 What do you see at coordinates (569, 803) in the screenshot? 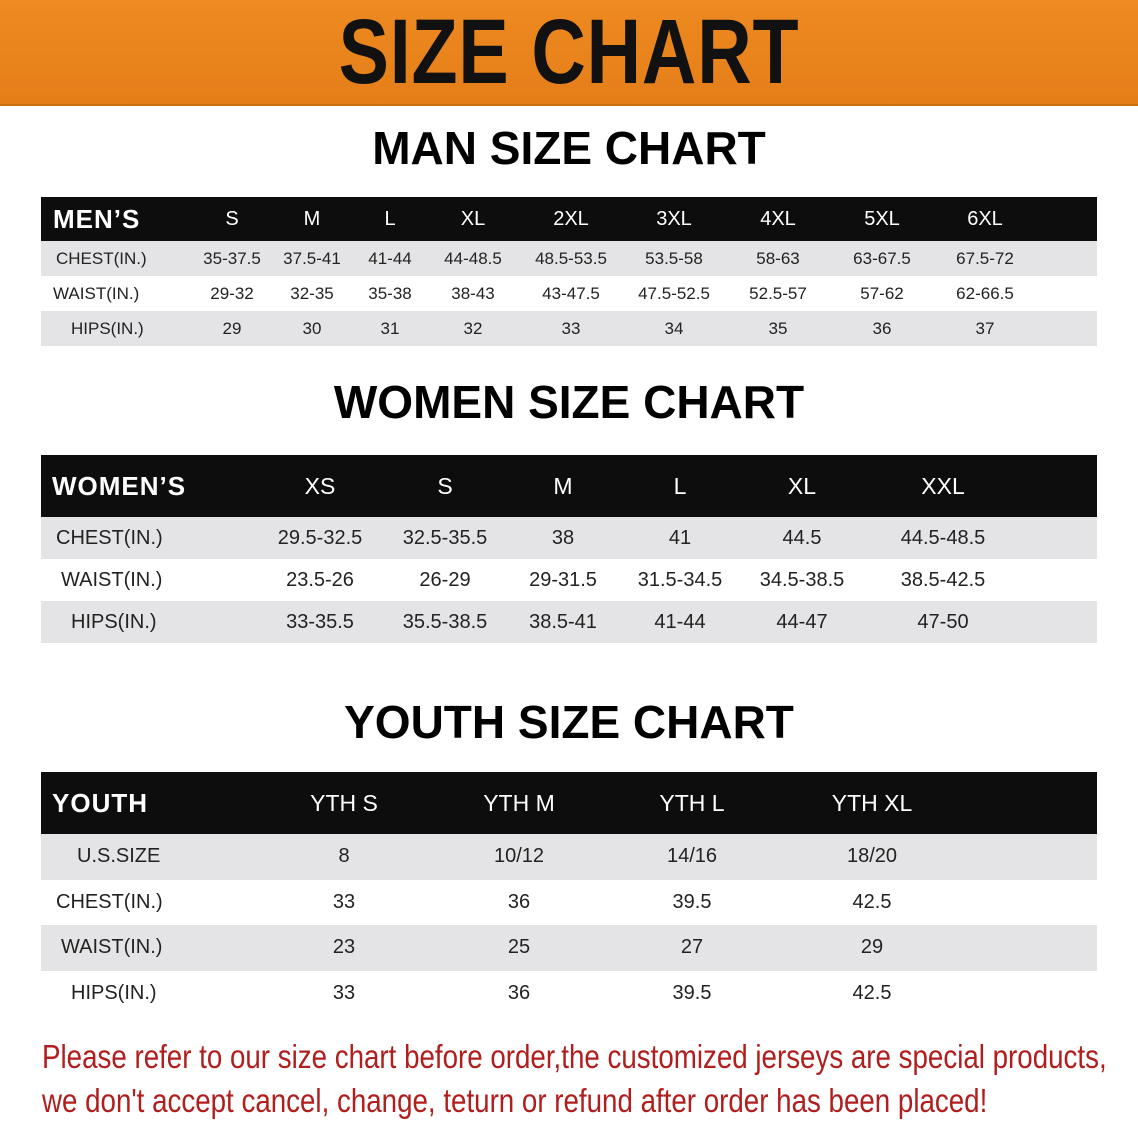
I see `table-header-row: YOUTH YTH S YTH M YTH L YTH XL` at bounding box center [569, 803].